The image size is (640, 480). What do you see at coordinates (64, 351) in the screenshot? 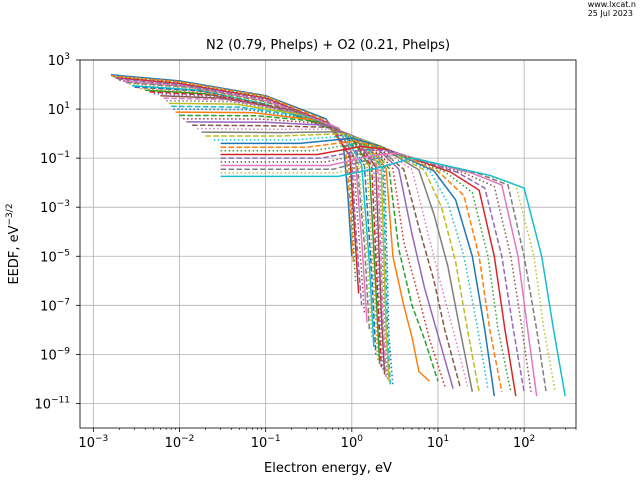
I see `y-tick-exponent: −9` at bounding box center [64, 351].